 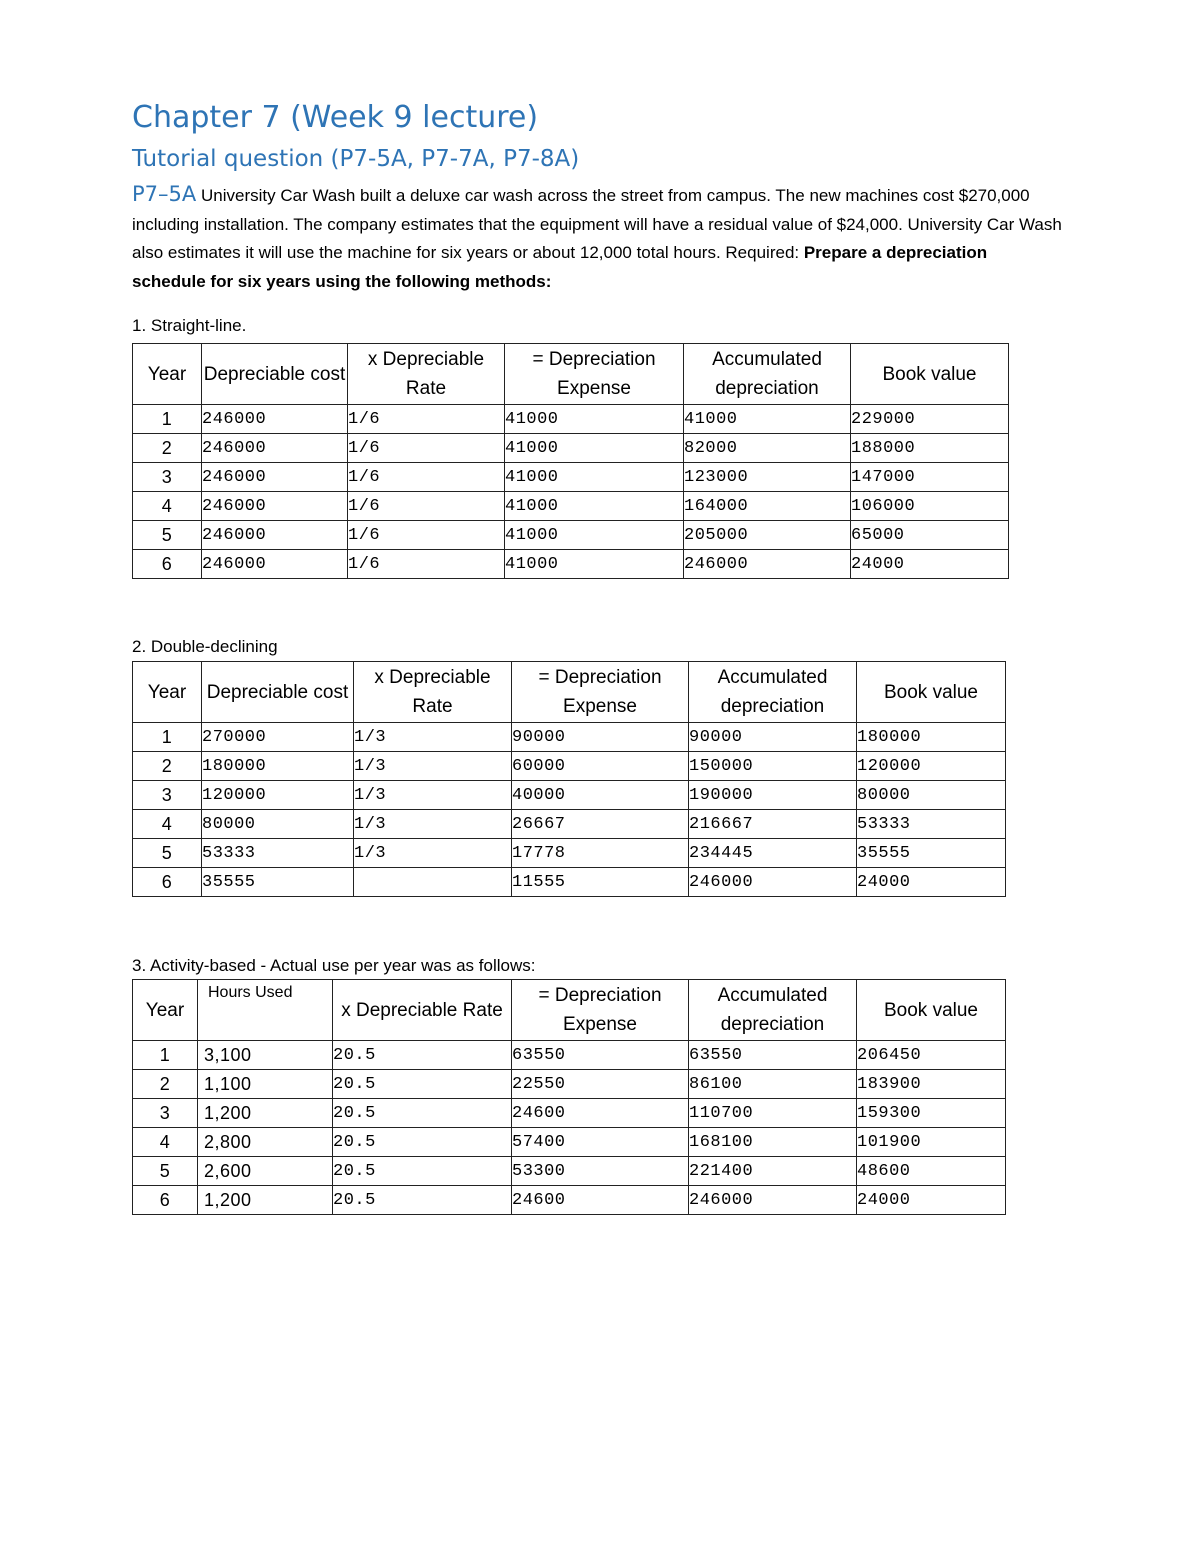 What do you see at coordinates (931, 1113) in the screenshot?
I see `table-cell: 159300` at bounding box center [931, 1113].